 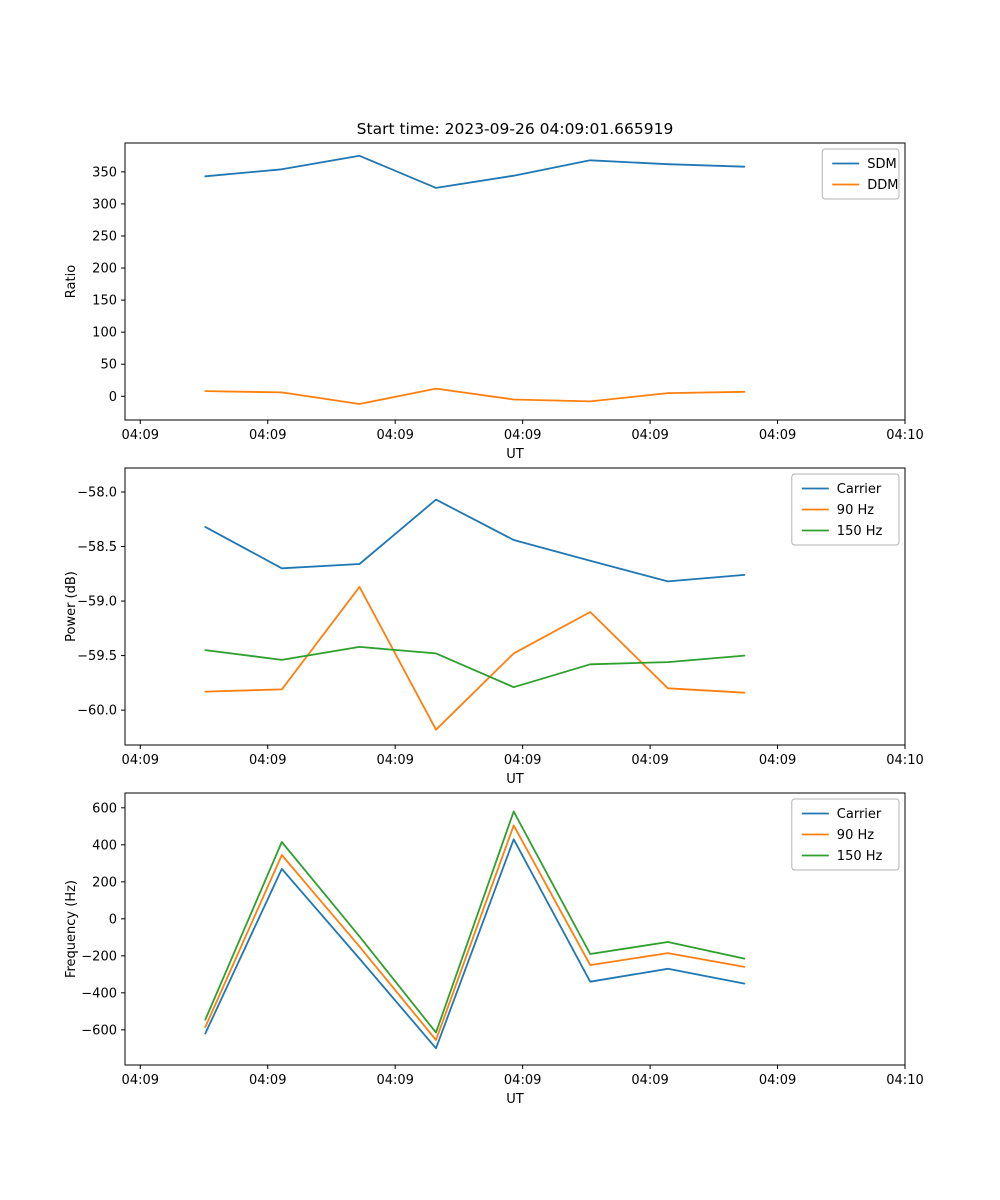 What do you see at coordinates (881, 164) in the screenshot?
I see `legend-label: SDM` at bounding box center [881, 164].